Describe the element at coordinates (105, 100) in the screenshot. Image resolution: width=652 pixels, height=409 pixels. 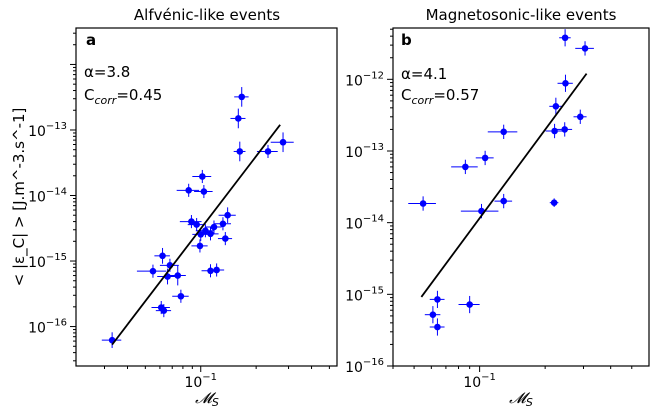
I see `panel-a-ccorr-sub: corr` at that location.